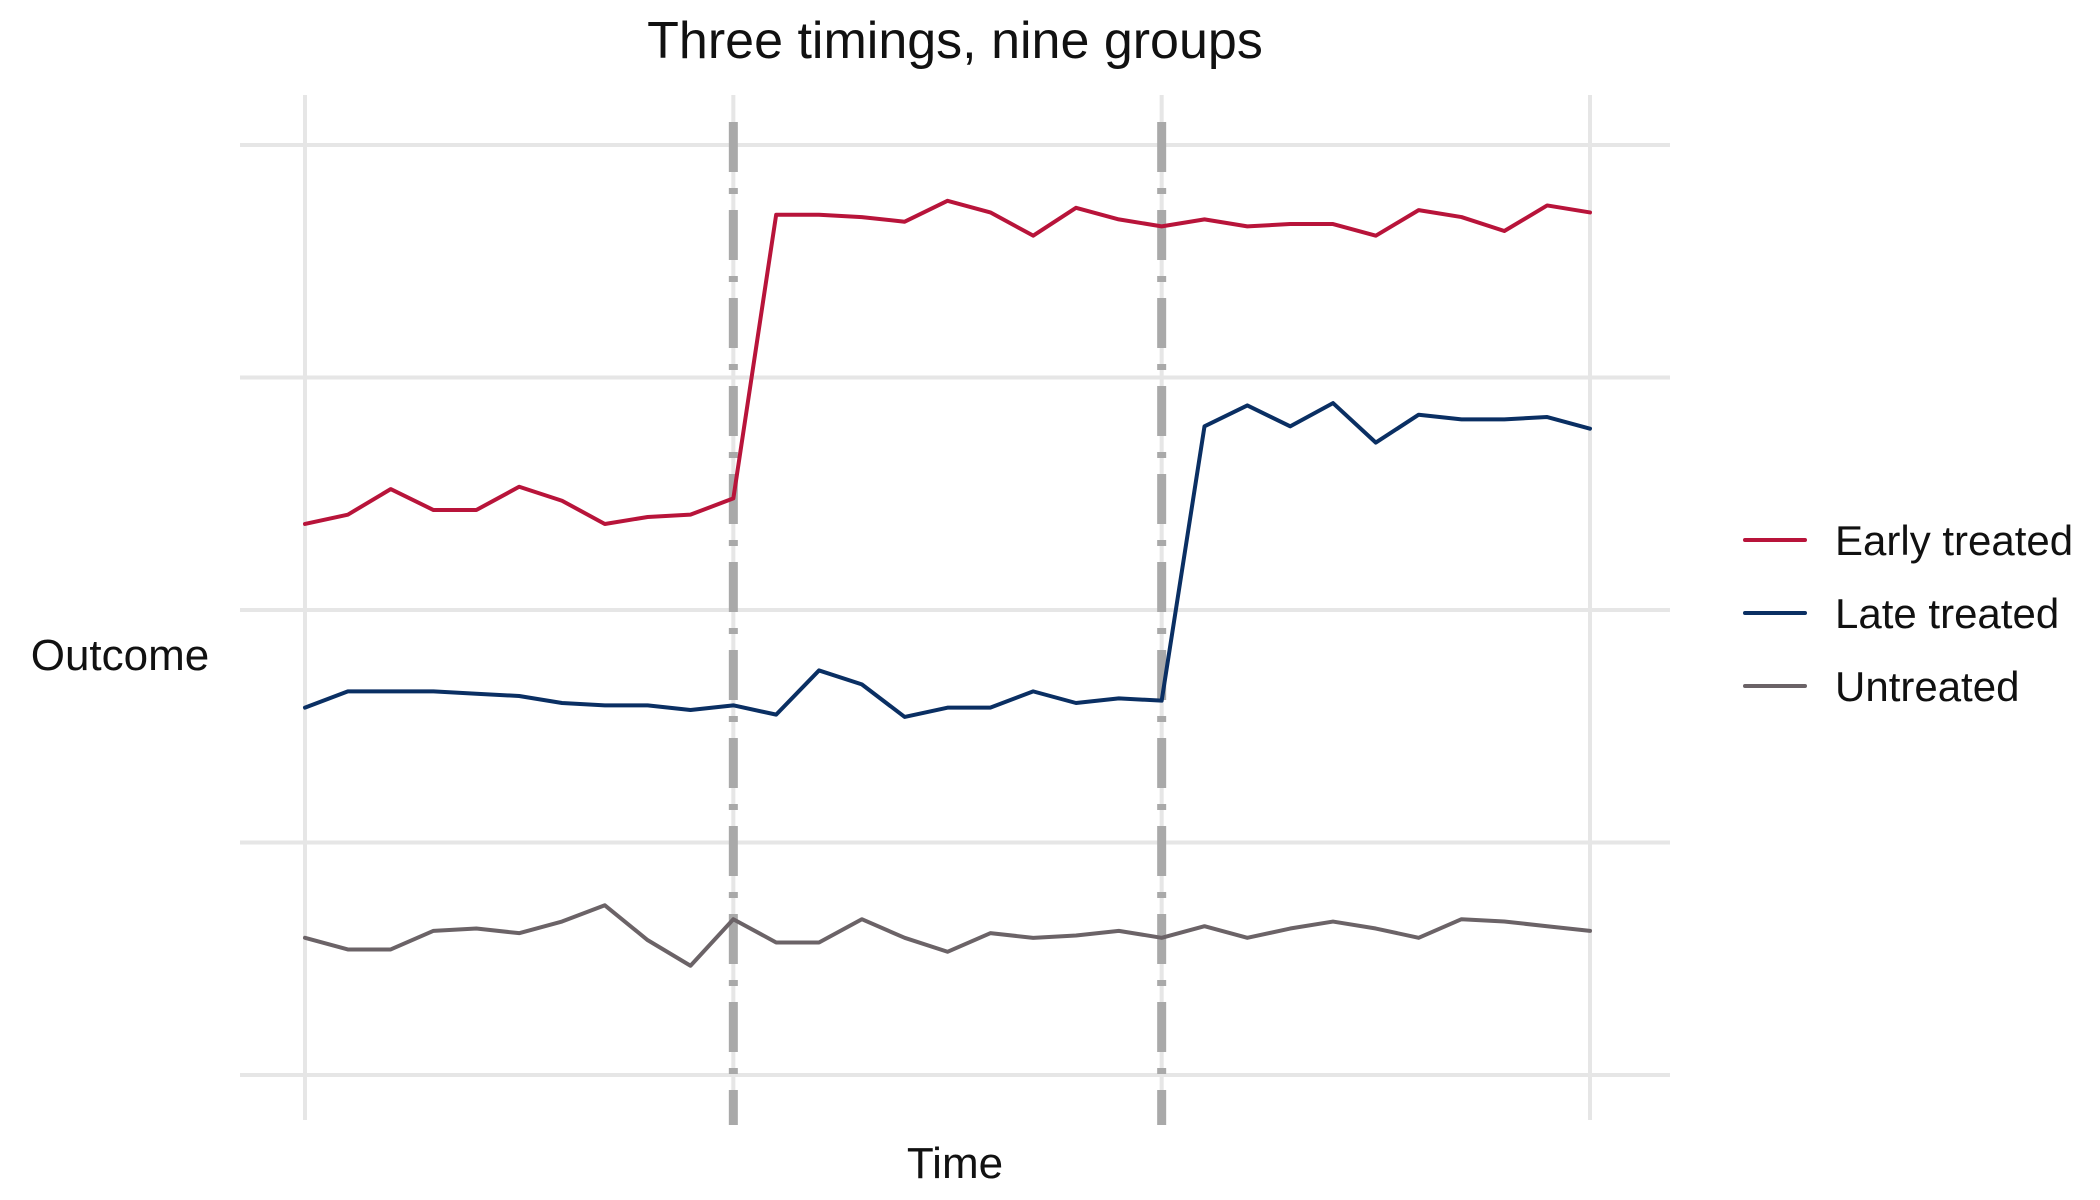  I want to click on legend-layer: Early treated Late treated Untreated, so click(1908, 613).